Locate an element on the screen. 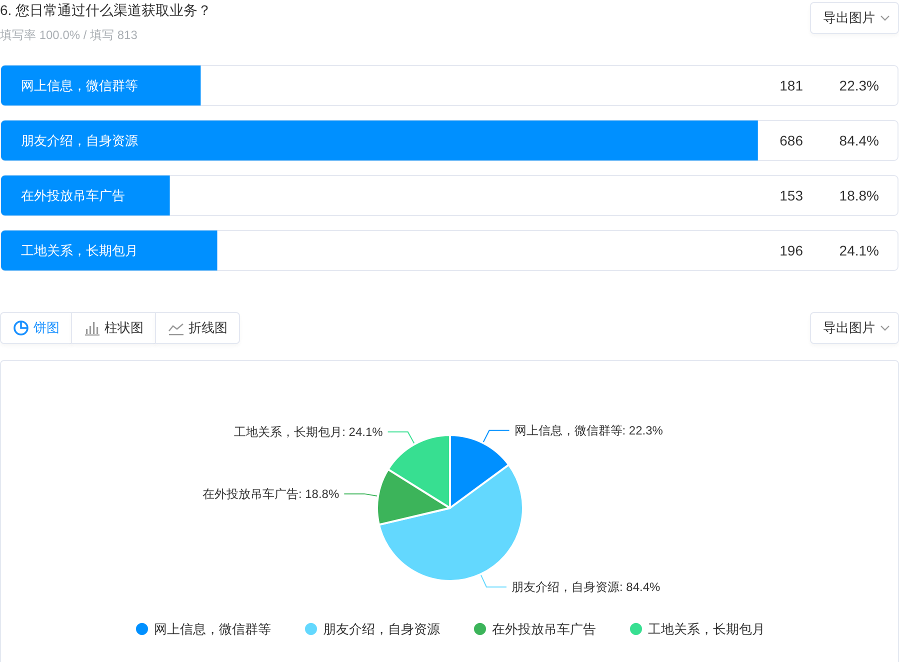 Image resolution: width=899 pixels, height=662 pixels. data-label: 686 is located at coordinates (792, 140).